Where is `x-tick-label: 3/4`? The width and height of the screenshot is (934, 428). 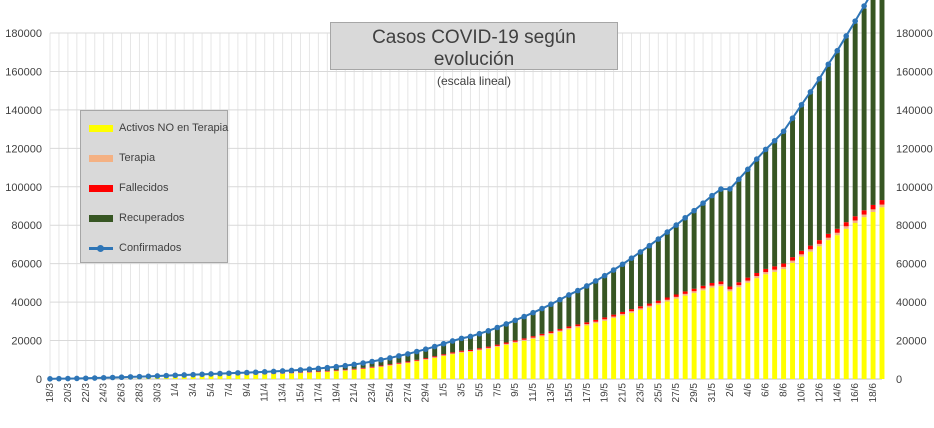 x-tick-label: 3/4 is located at coordinates (193, 390).